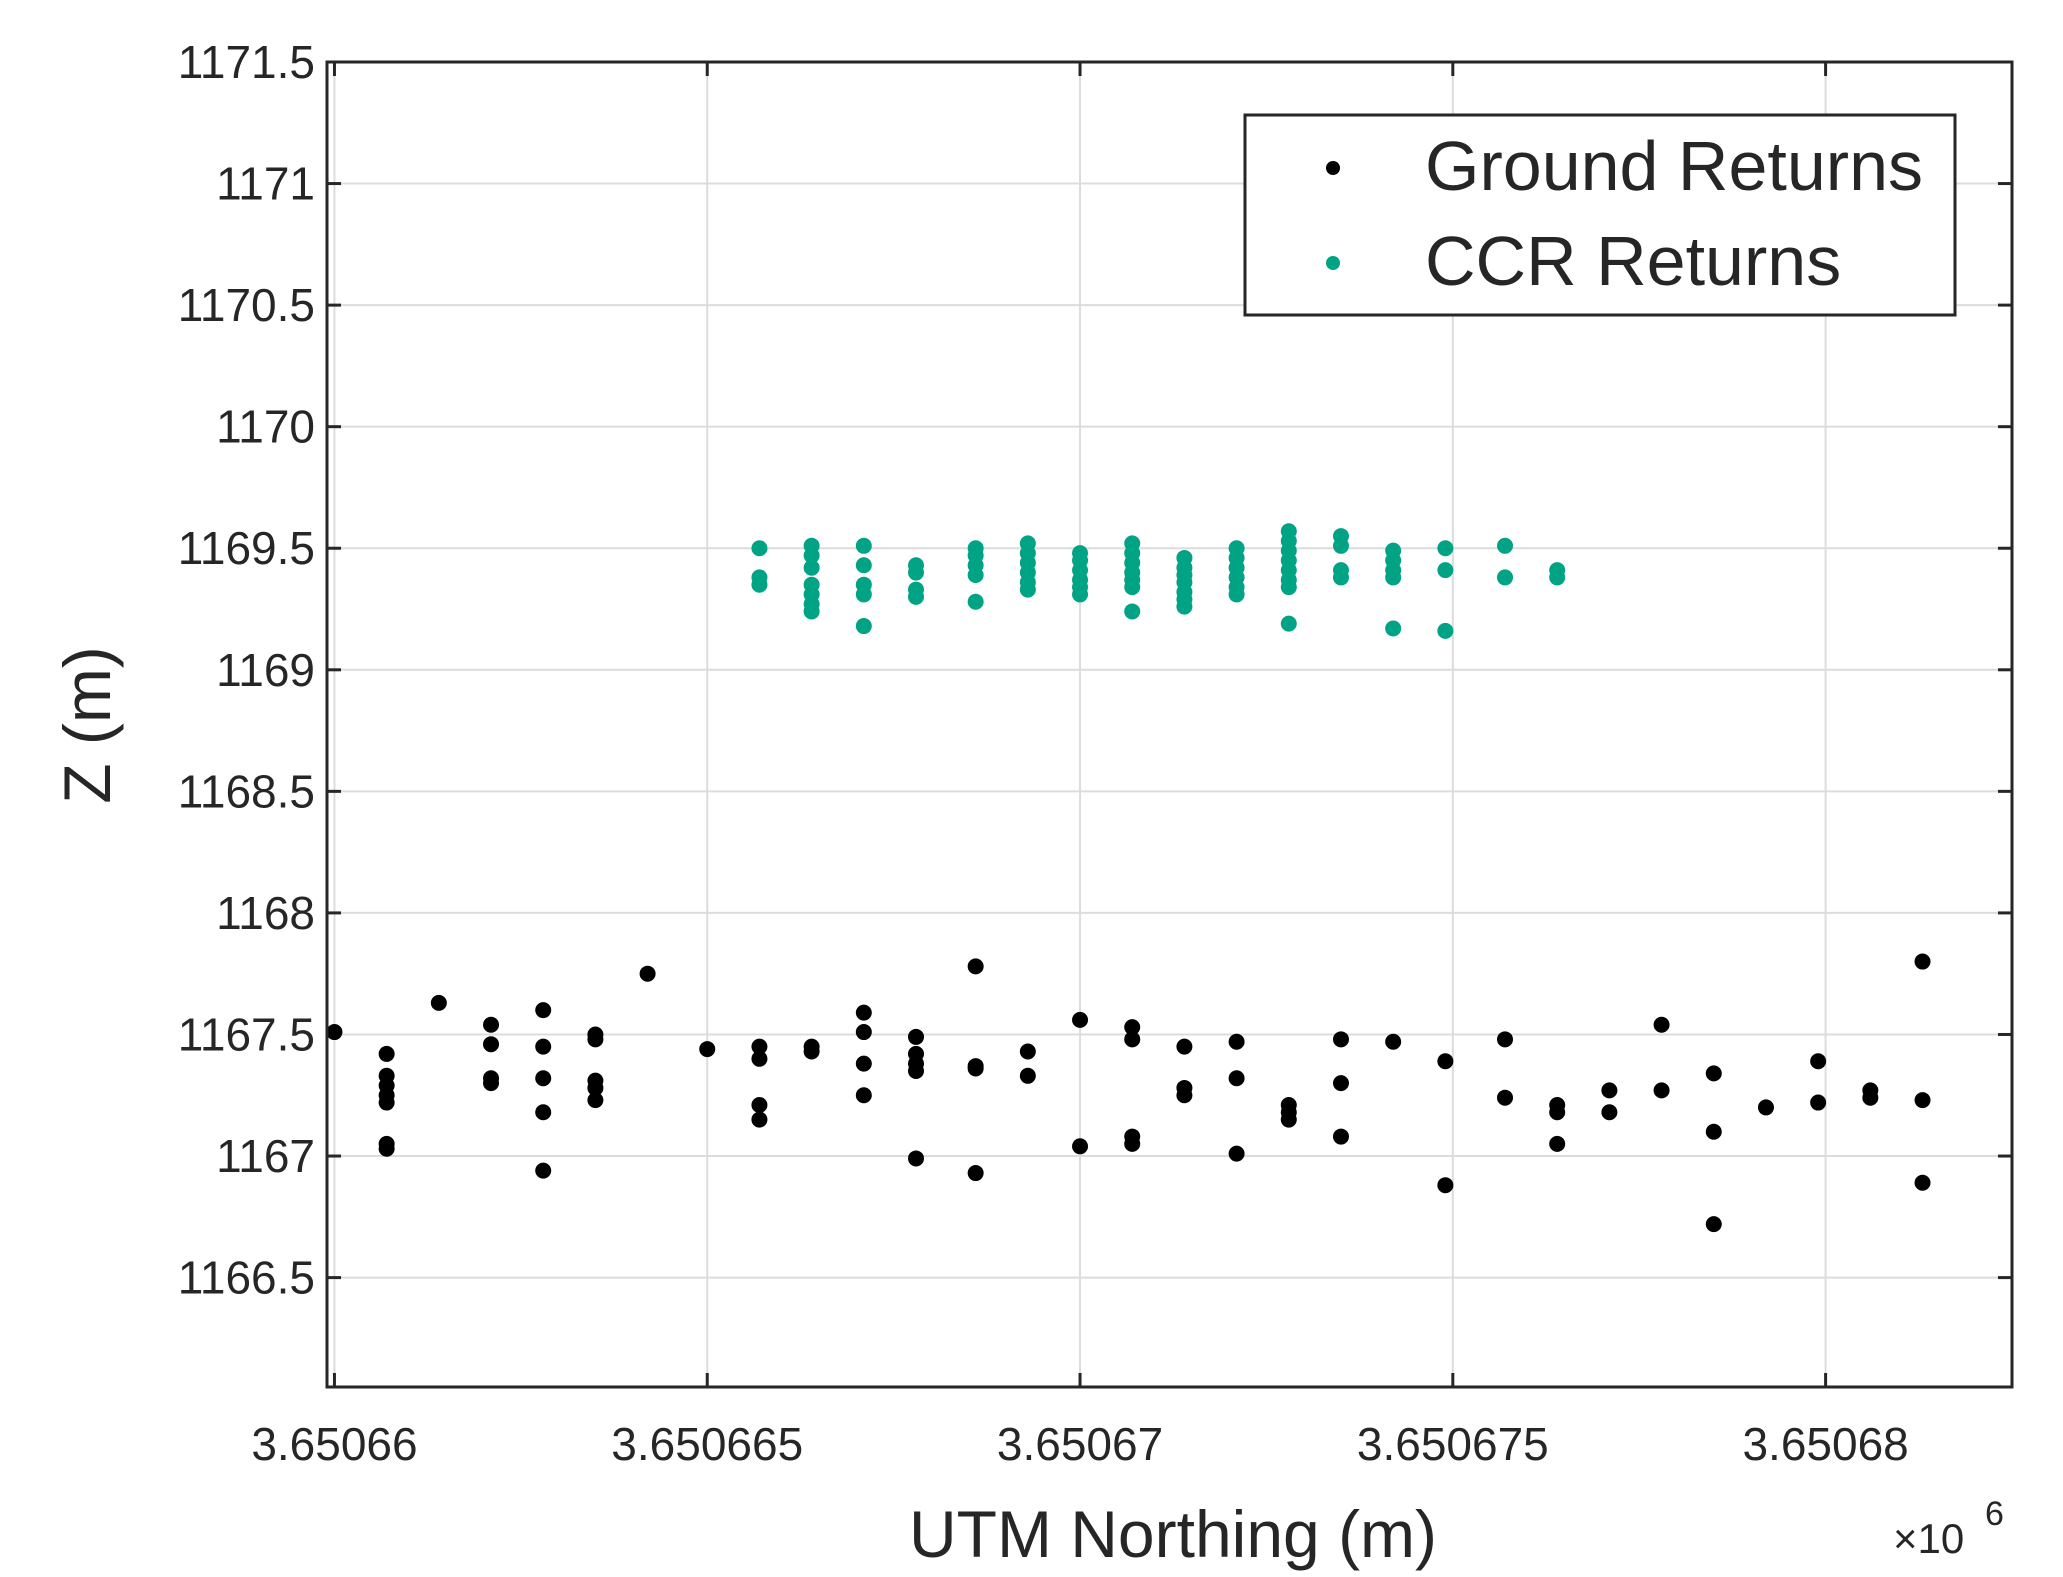 The width and height of the screenshot is (2063, 1577). I want to click on x-tick-label: 3.65066, so click(334, 1444).